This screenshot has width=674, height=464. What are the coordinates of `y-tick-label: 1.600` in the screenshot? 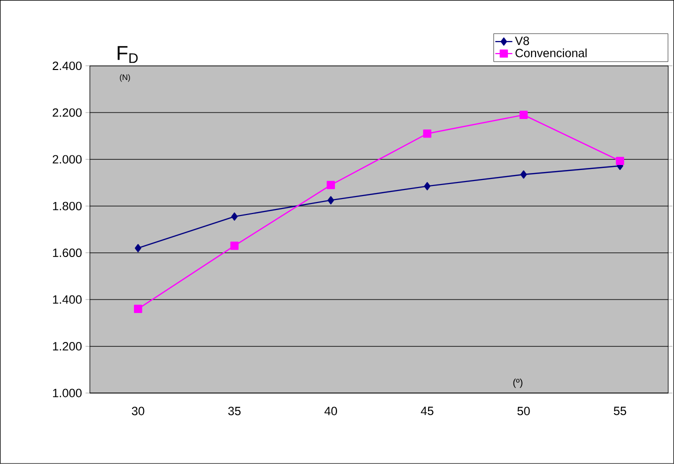 It's located at (67, 253).